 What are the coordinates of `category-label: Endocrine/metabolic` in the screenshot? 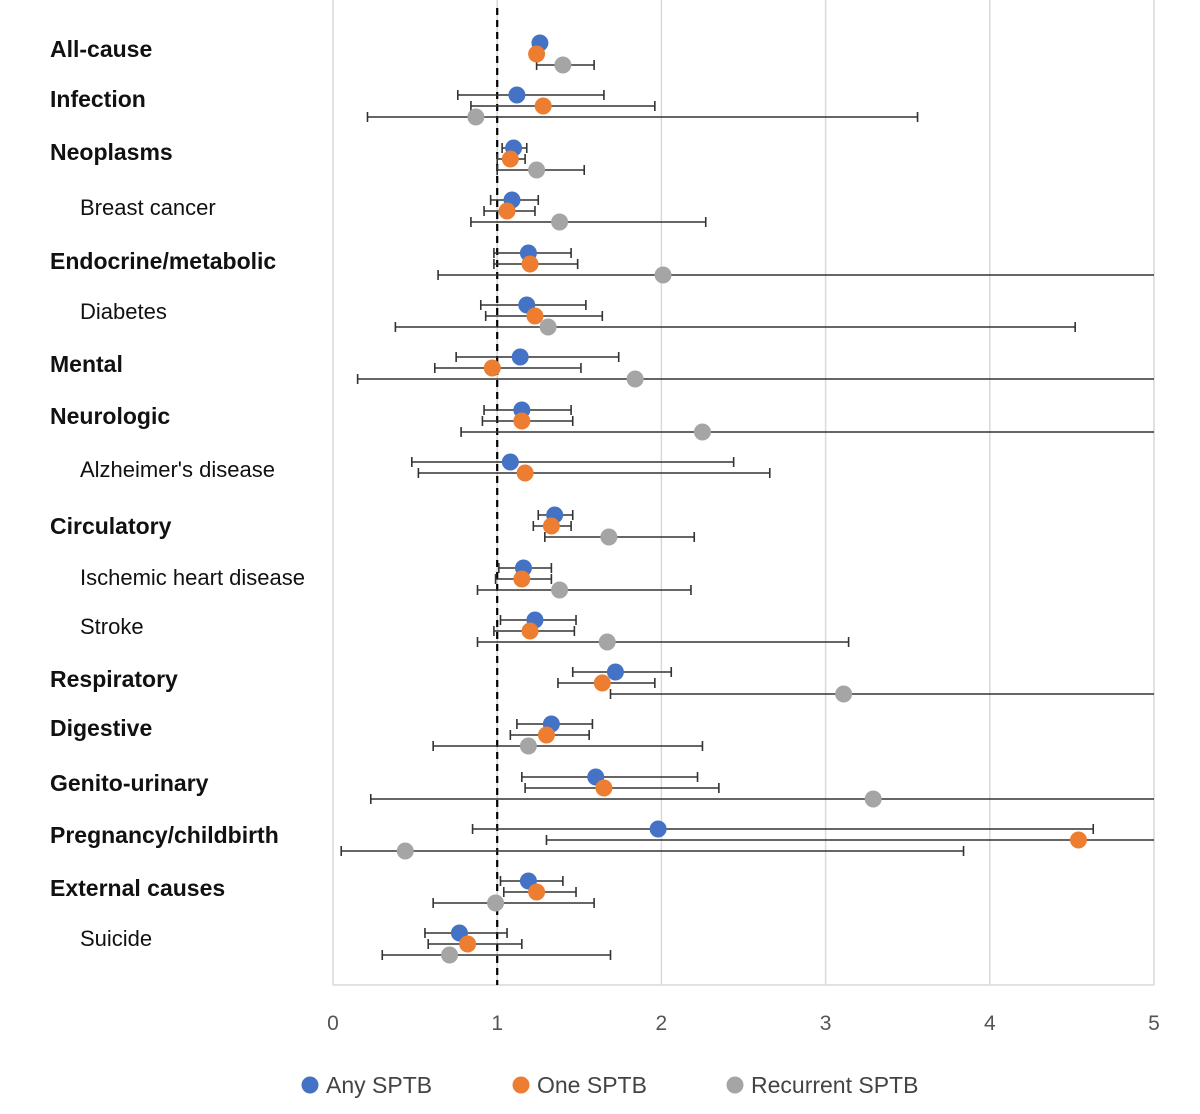 It's located at (163, 261).